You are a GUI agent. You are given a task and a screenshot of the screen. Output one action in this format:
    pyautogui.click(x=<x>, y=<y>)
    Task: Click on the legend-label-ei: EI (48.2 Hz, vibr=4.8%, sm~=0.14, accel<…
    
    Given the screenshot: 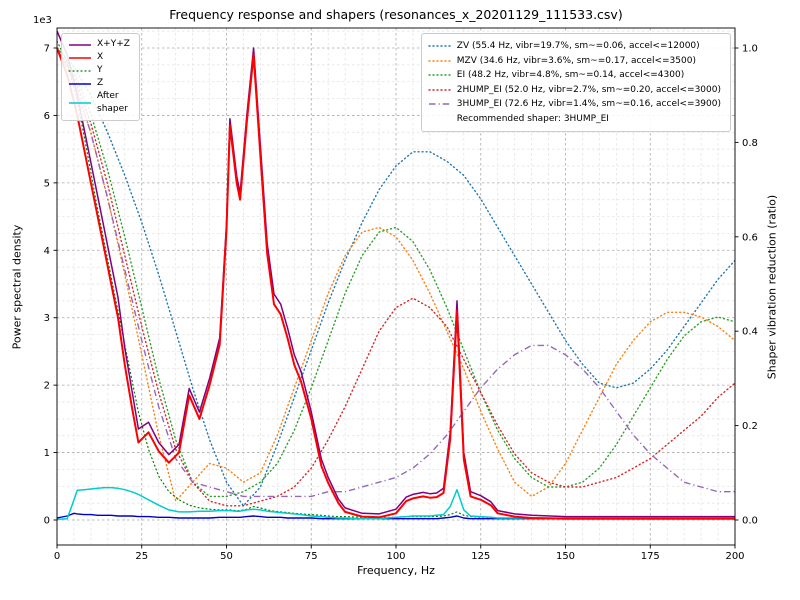 What is the action you would take?
    pyautogui.click(x=570, y=75)
    